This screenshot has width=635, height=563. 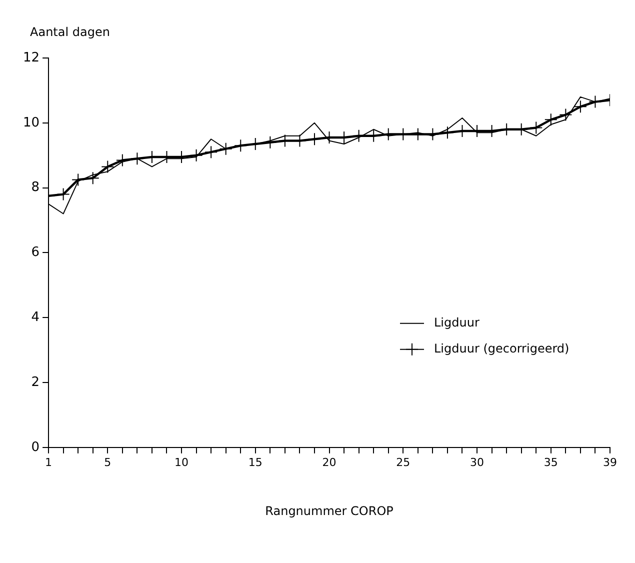 What do you see at coordinates (35, 447) in the screenshot?
I see `y-tick-label: 0` at bounding box center [35, 447].